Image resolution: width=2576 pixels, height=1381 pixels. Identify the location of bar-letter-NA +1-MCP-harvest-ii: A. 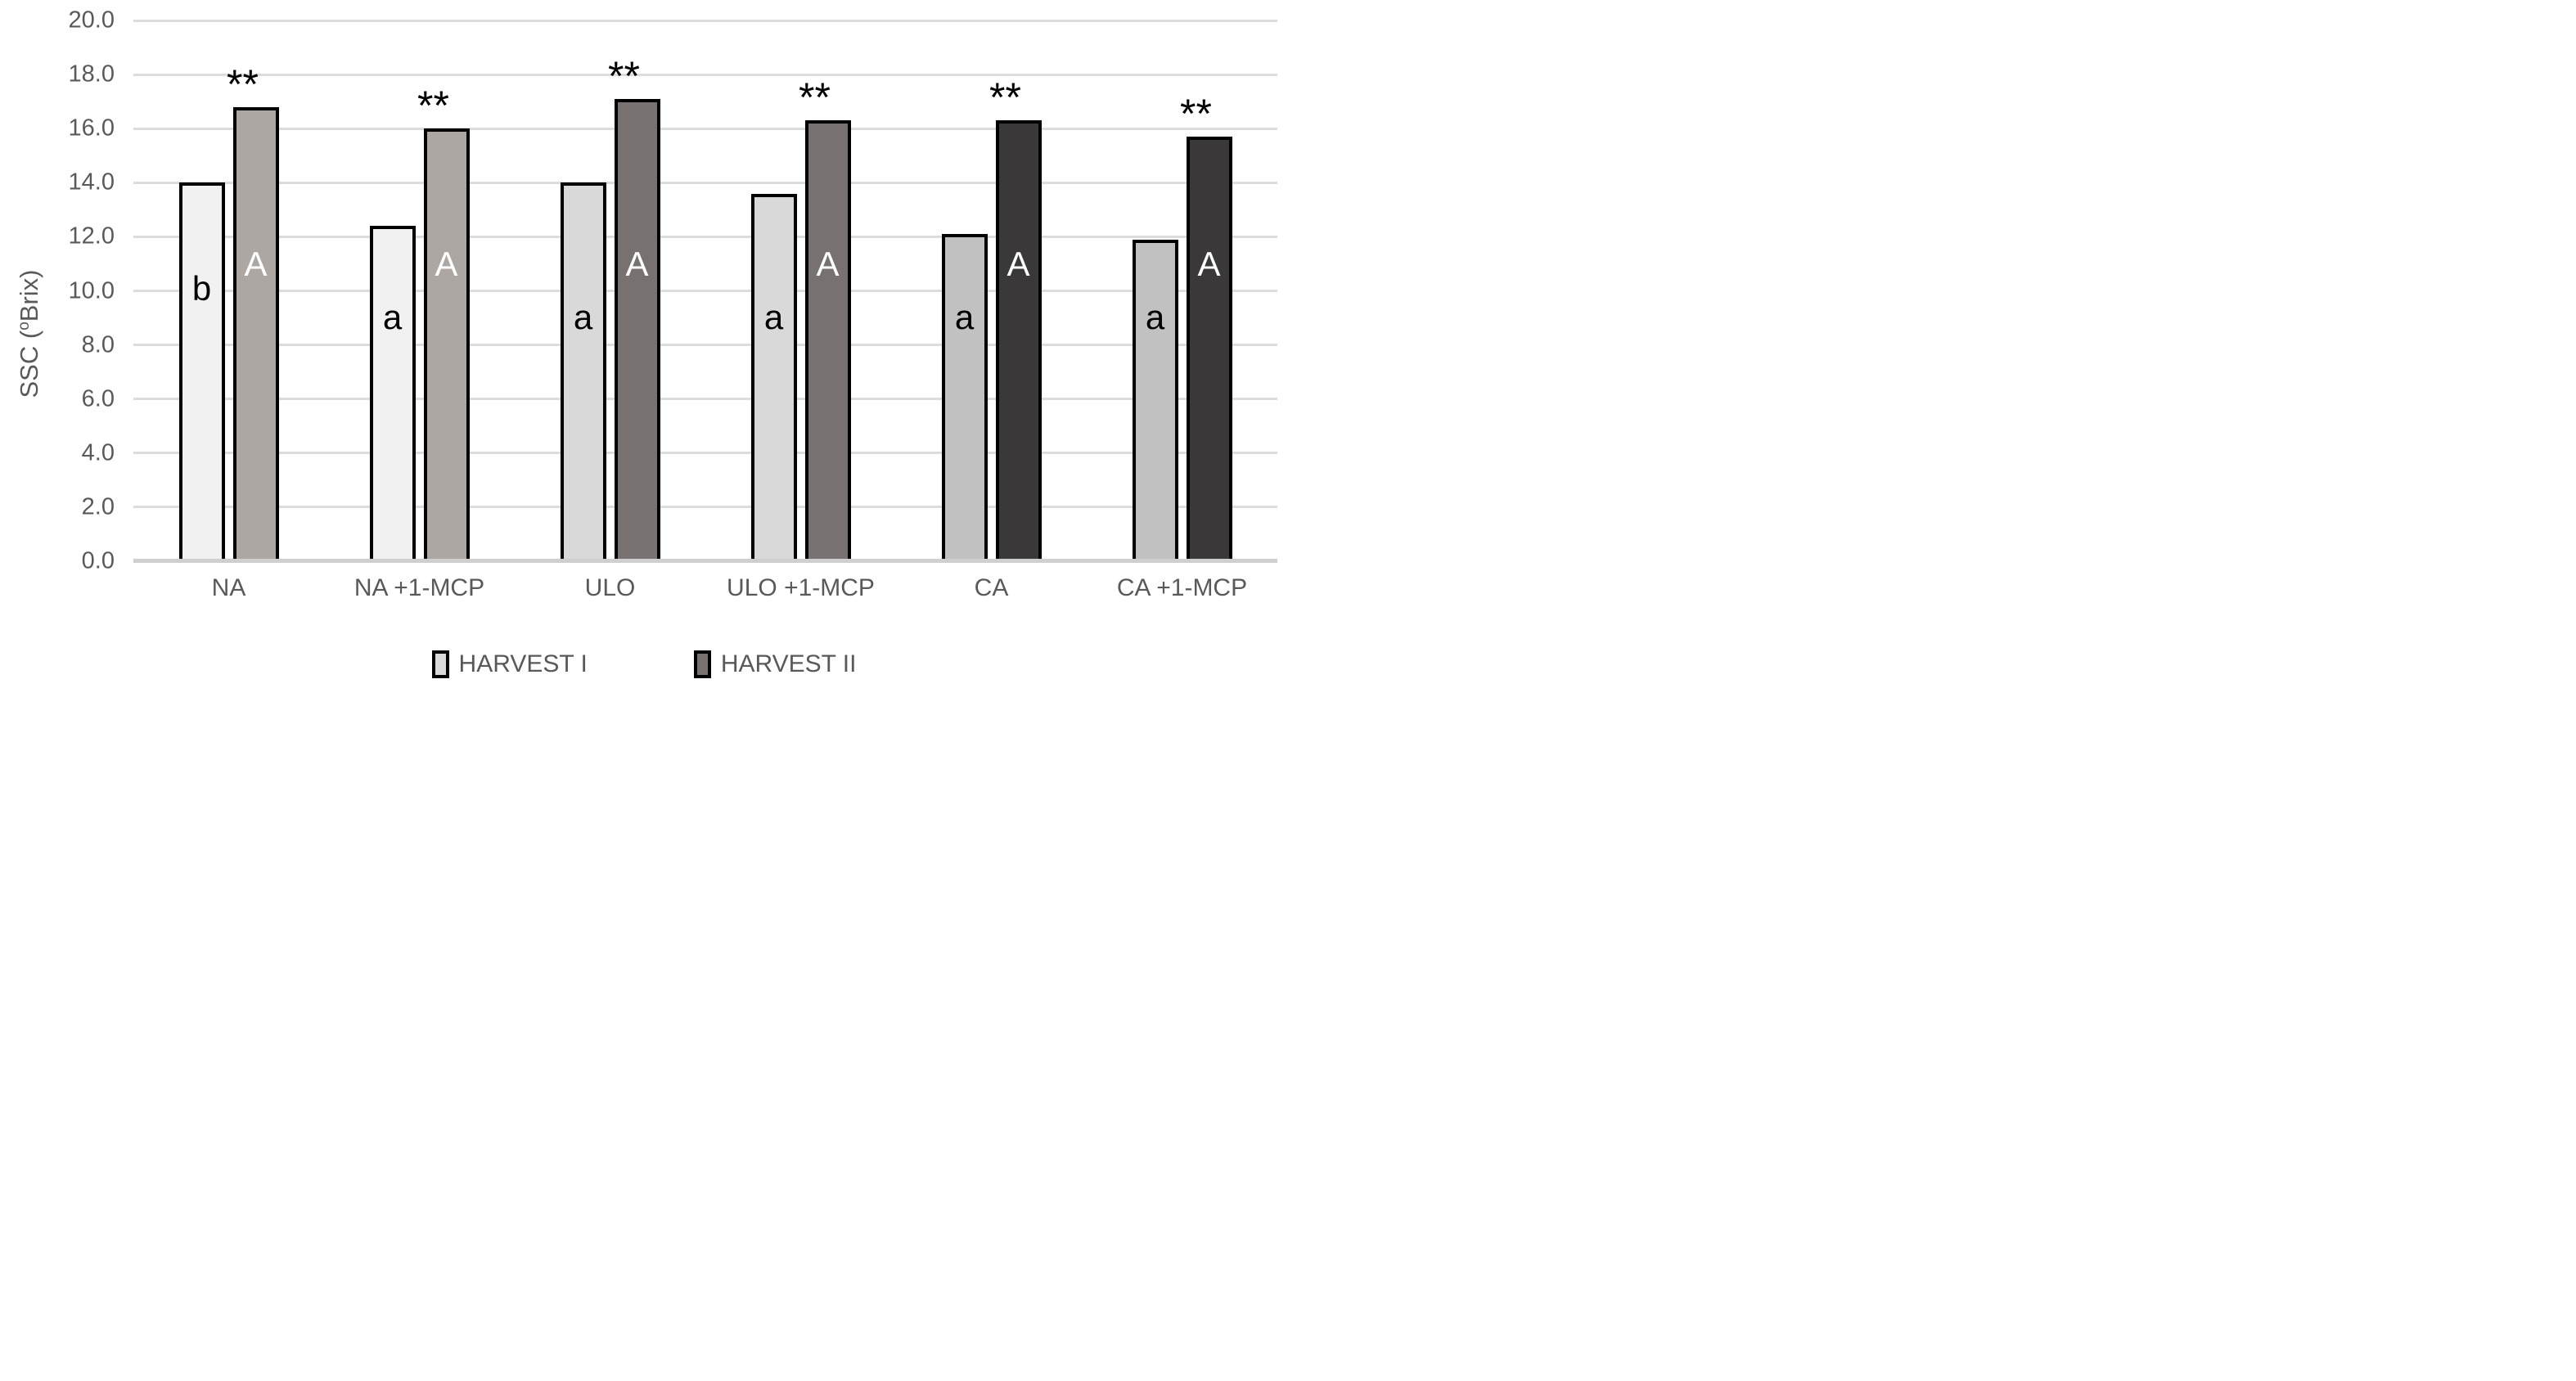
(447, 264).